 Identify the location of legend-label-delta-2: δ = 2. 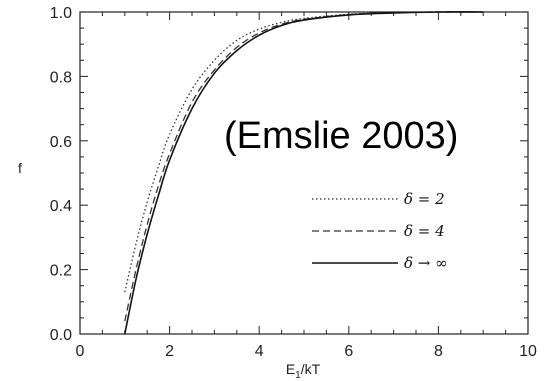
(424, 199).